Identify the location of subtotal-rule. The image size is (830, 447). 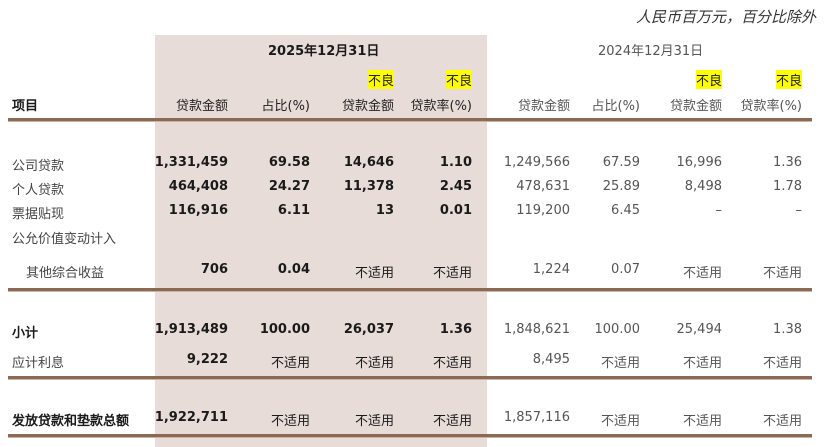
(410, 378).